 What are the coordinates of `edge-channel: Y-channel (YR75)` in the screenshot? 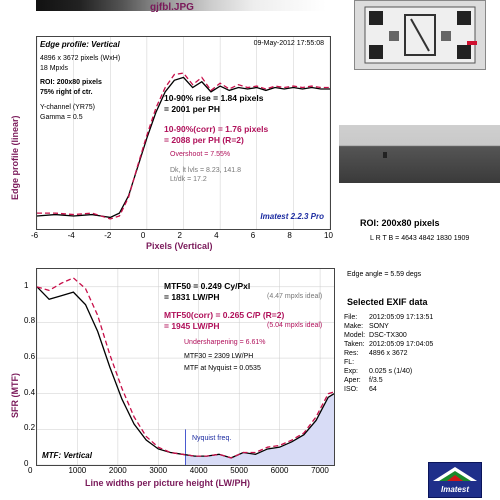 It's located at (67, 107).